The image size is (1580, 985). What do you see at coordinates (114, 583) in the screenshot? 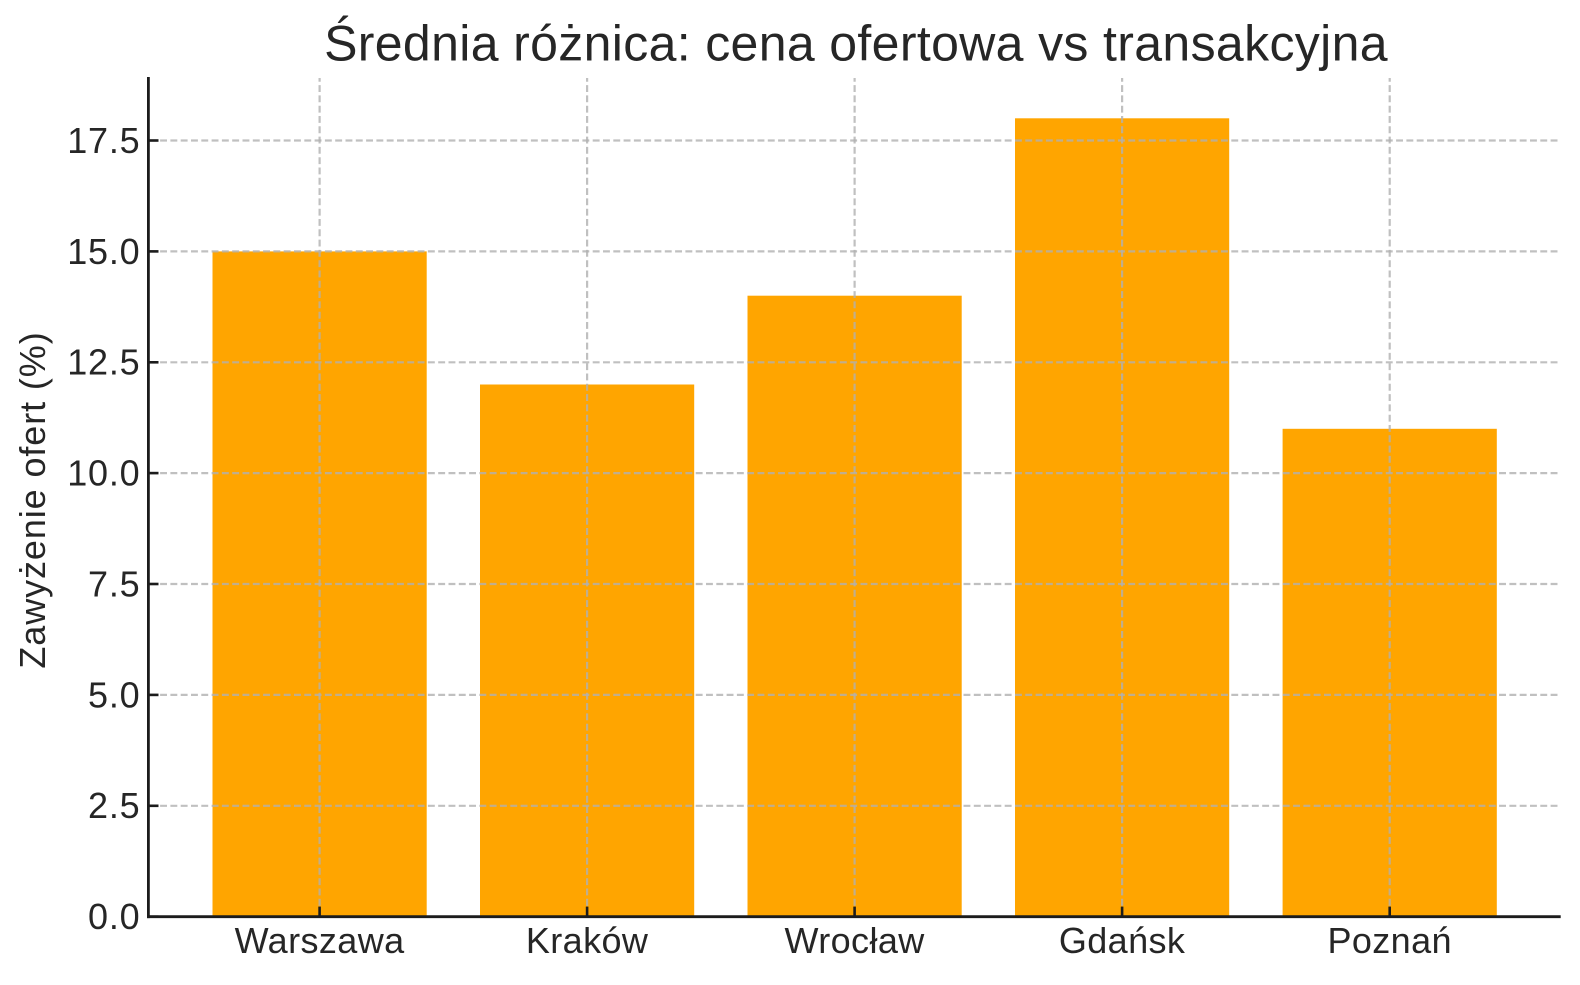
I see `svg-text: 7.5` at bounding box center [114, 583].